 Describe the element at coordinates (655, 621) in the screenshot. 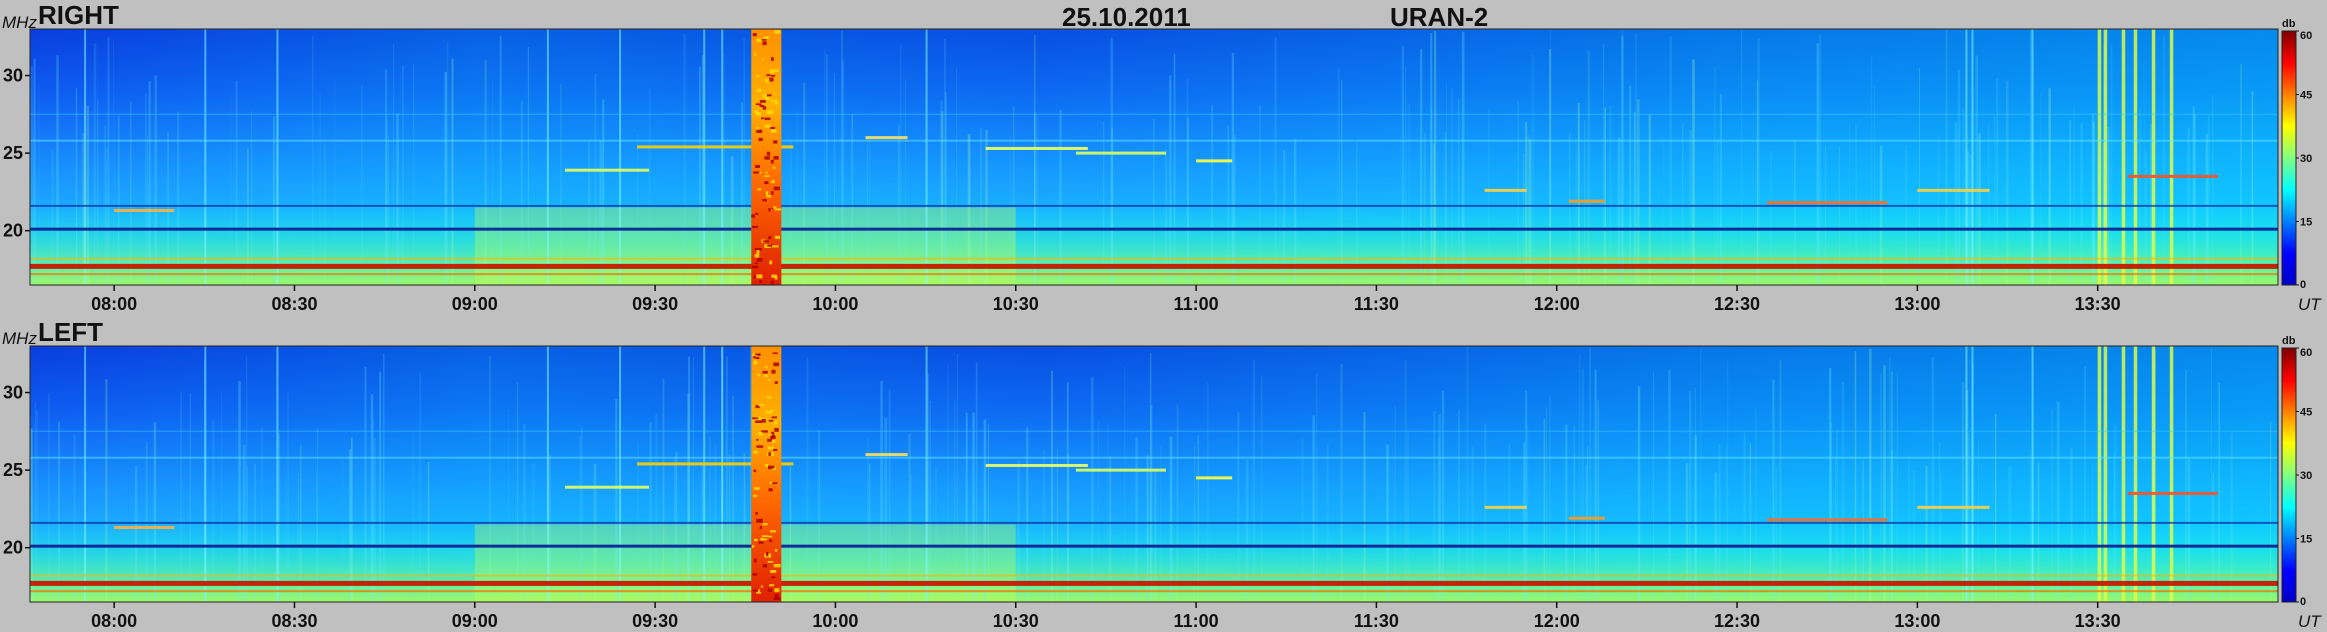

I see `x-tick-label: 09:30` at that location.